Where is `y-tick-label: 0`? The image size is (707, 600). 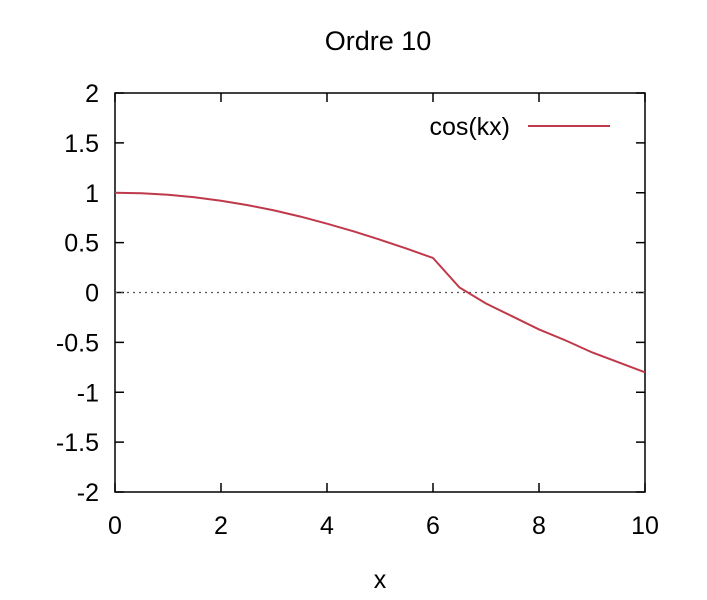
y-tick-label: 0 is located at coordinates (92, 294).